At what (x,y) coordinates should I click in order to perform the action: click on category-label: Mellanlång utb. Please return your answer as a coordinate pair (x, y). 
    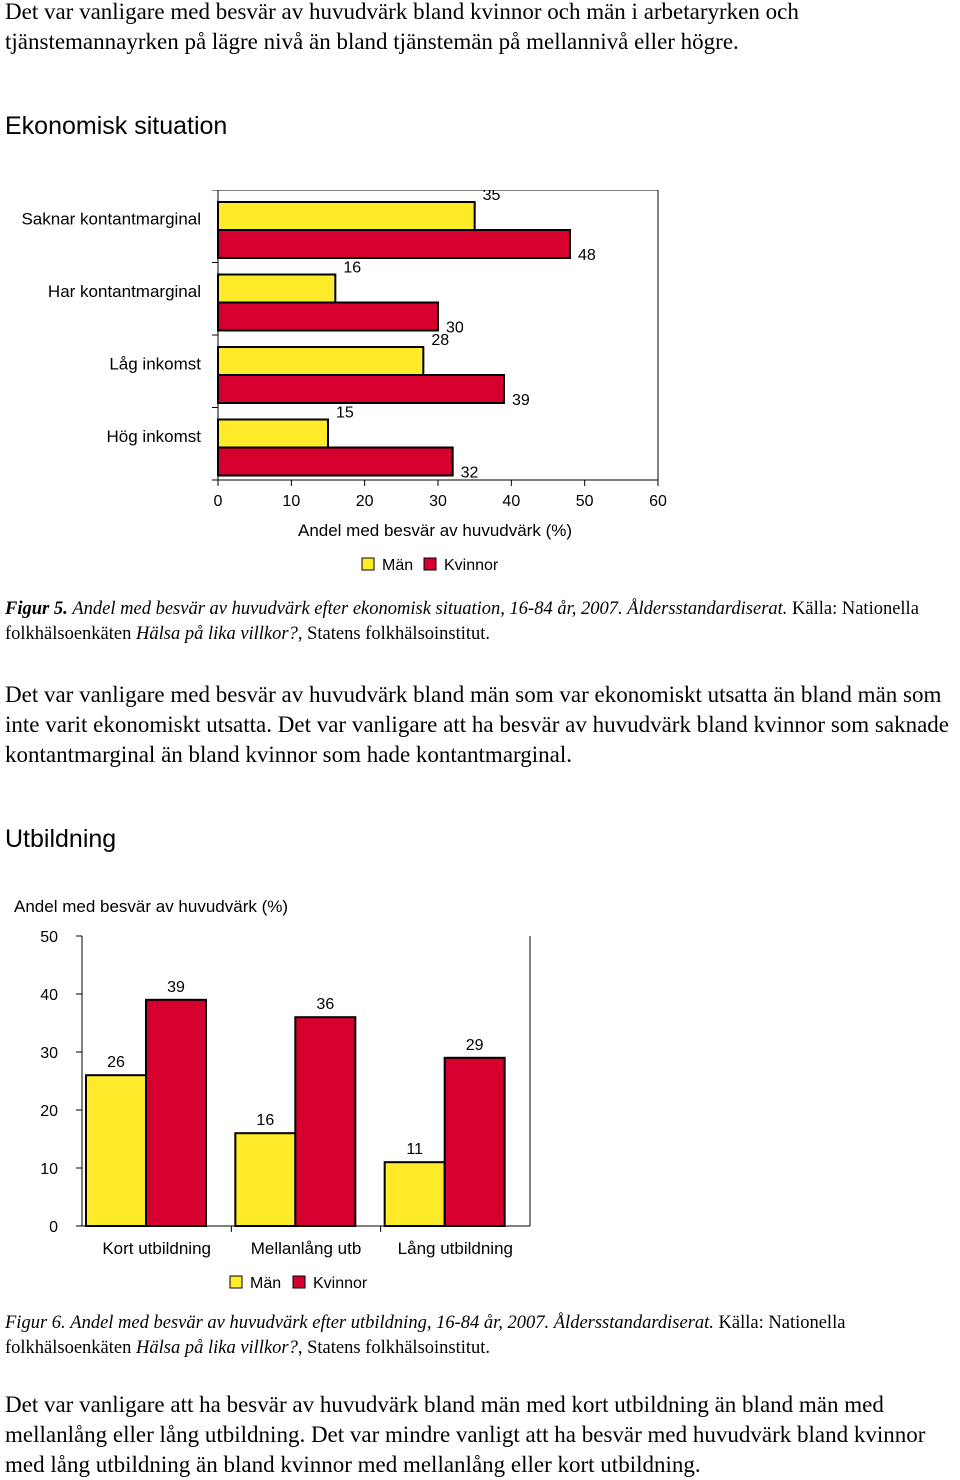
    Looking at the image, I should click on (306, 1248).